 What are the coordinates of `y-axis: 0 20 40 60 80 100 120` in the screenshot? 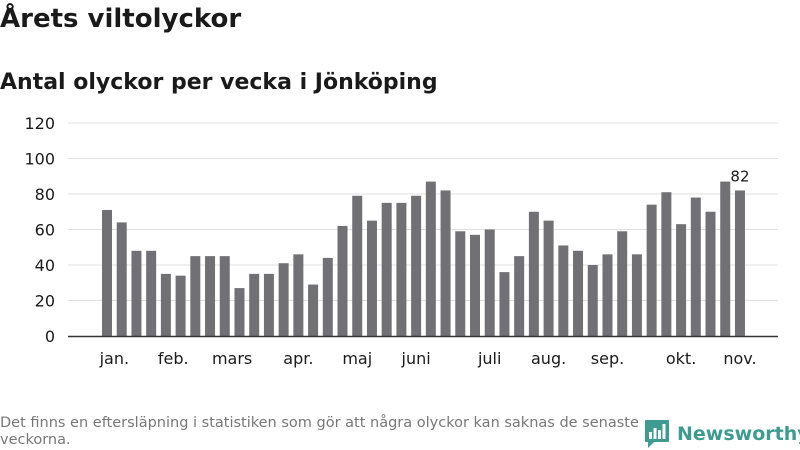 It's located at (39, 230).